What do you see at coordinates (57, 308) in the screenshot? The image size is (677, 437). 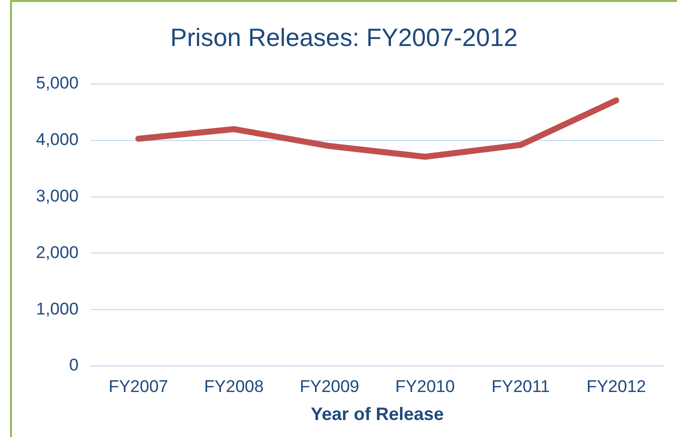 I see `y-tick-label: 1,000` at bounding box center [57, 308].